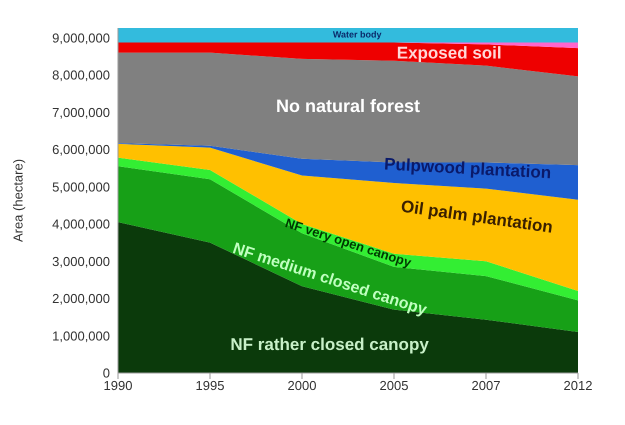 Image resolution: width=625 pixels, height=425 pixels. I want to click on x-tick-label: 1990, so click(118, 386).